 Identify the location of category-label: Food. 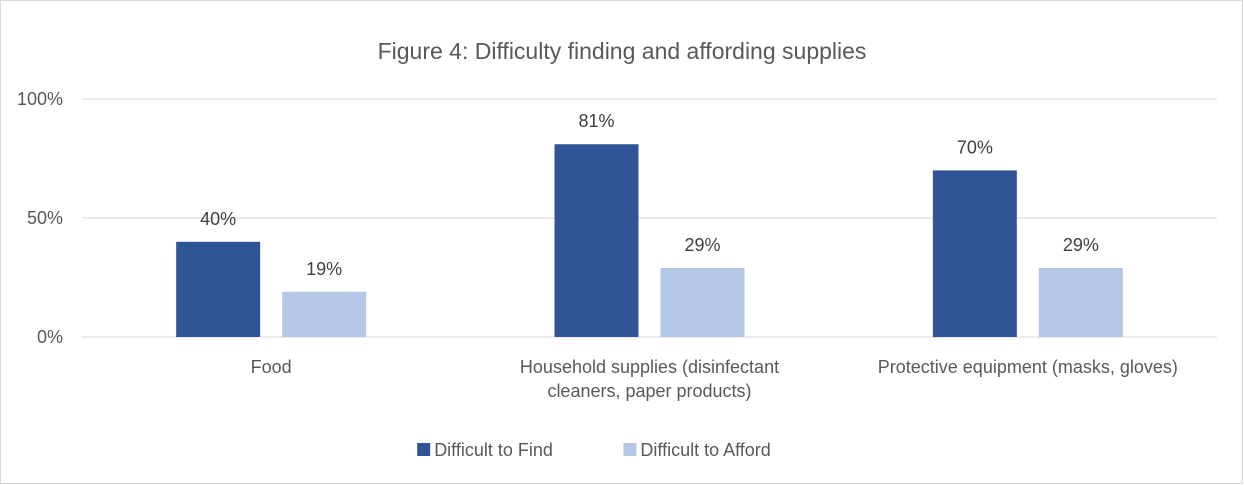
(271, 367).